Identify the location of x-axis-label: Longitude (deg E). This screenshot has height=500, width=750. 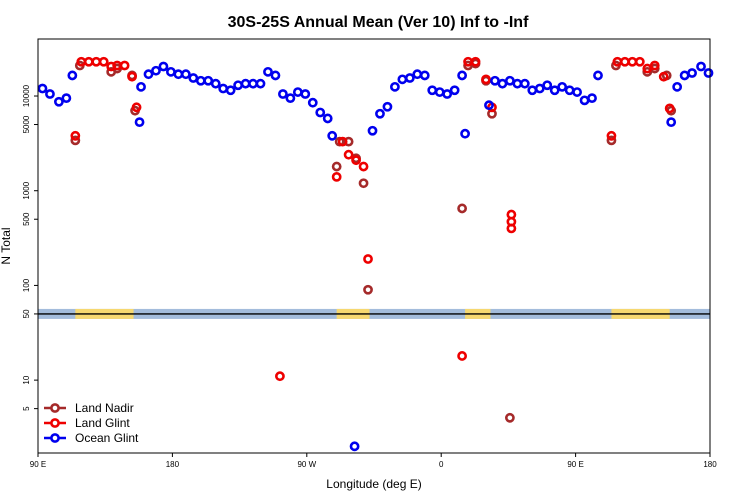
(373, 484).